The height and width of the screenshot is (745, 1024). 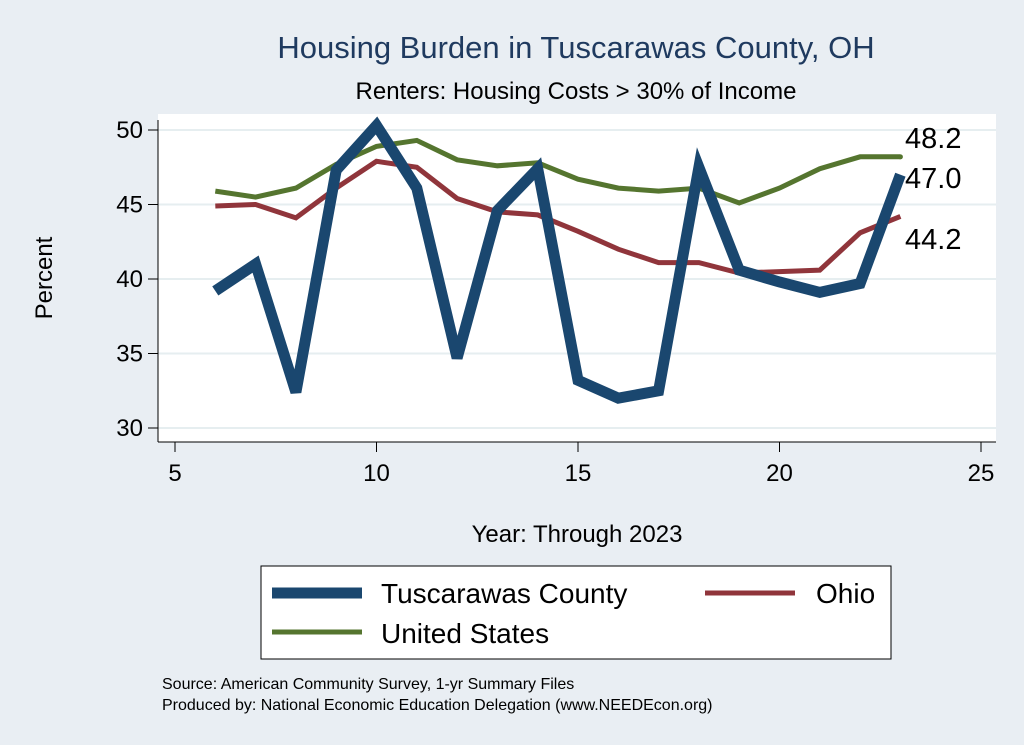 What do you see at coordinates (578, 473) in the screenshot?
I see `x-tick-label-15: 15` at bounding box center [578, 473].